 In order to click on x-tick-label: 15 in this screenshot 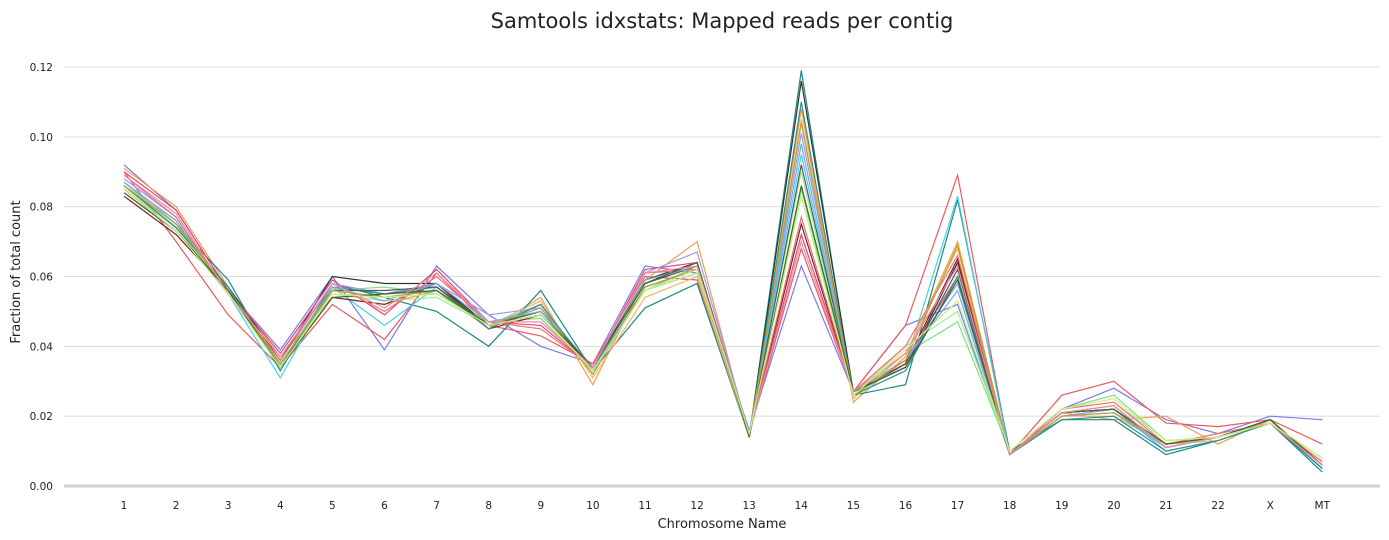, I will do `click(853, 506)`.